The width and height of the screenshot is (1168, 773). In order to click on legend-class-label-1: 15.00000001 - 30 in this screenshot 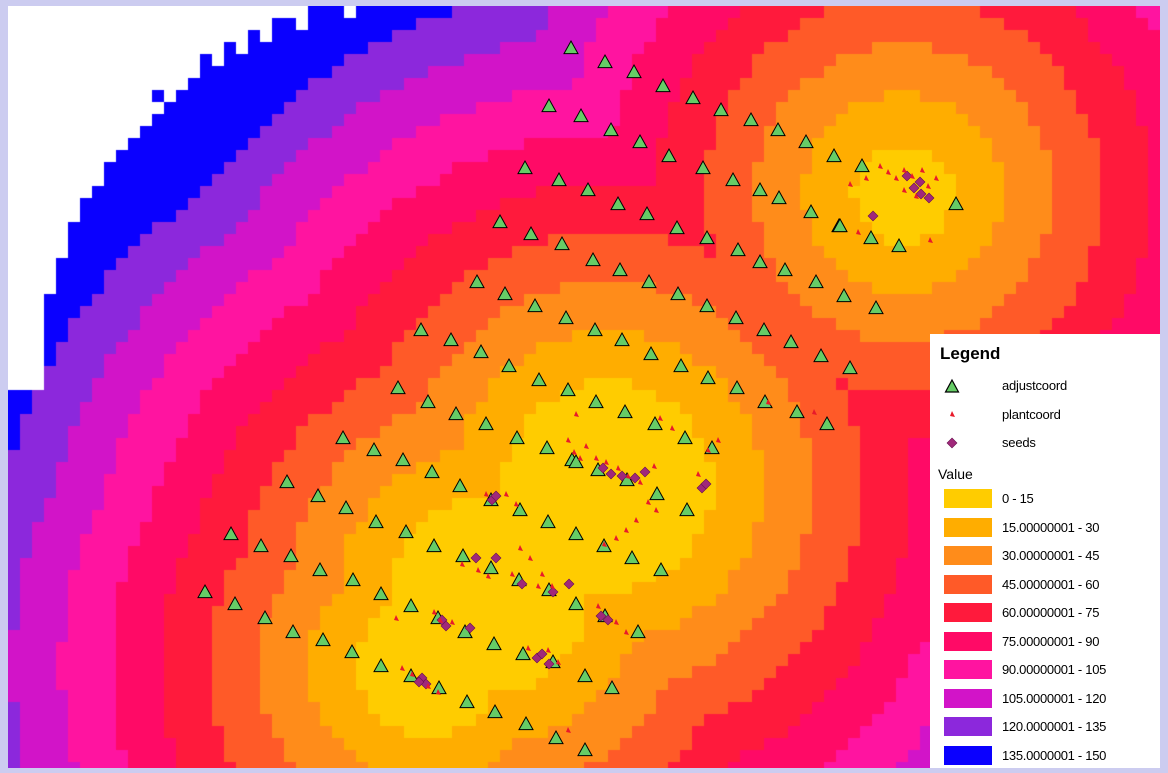, I will do `click(1050, 527)`.